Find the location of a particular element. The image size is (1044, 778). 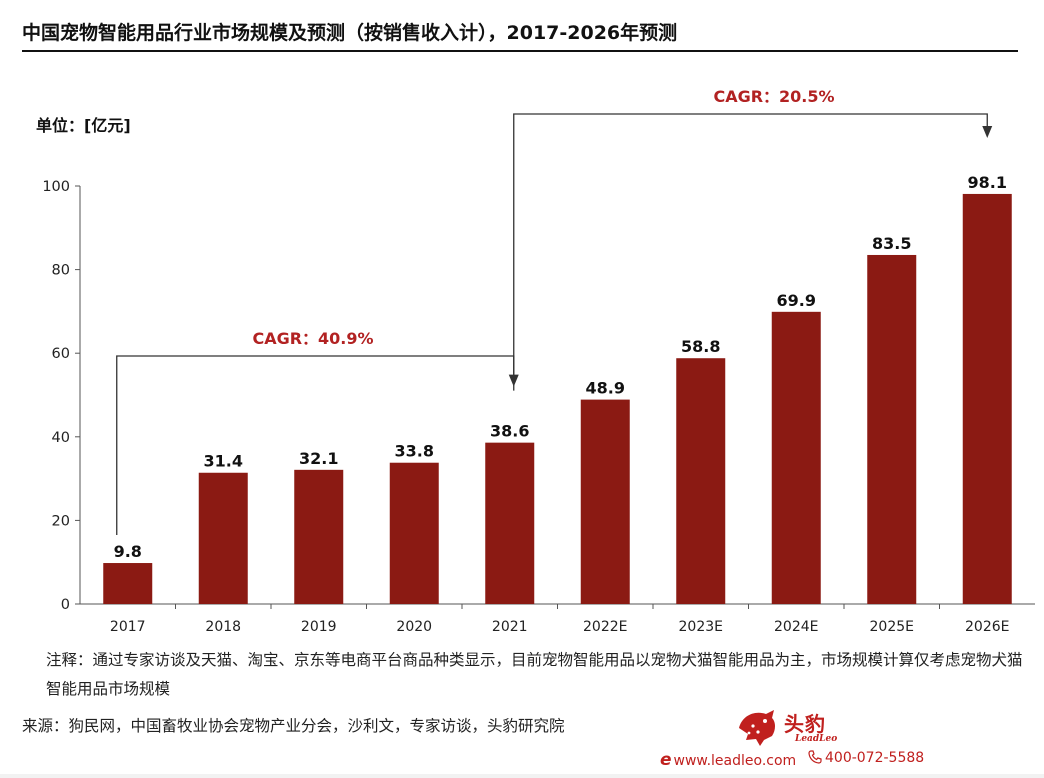

brand-name-en: LeadLeo is located at coordinates (816, 739).